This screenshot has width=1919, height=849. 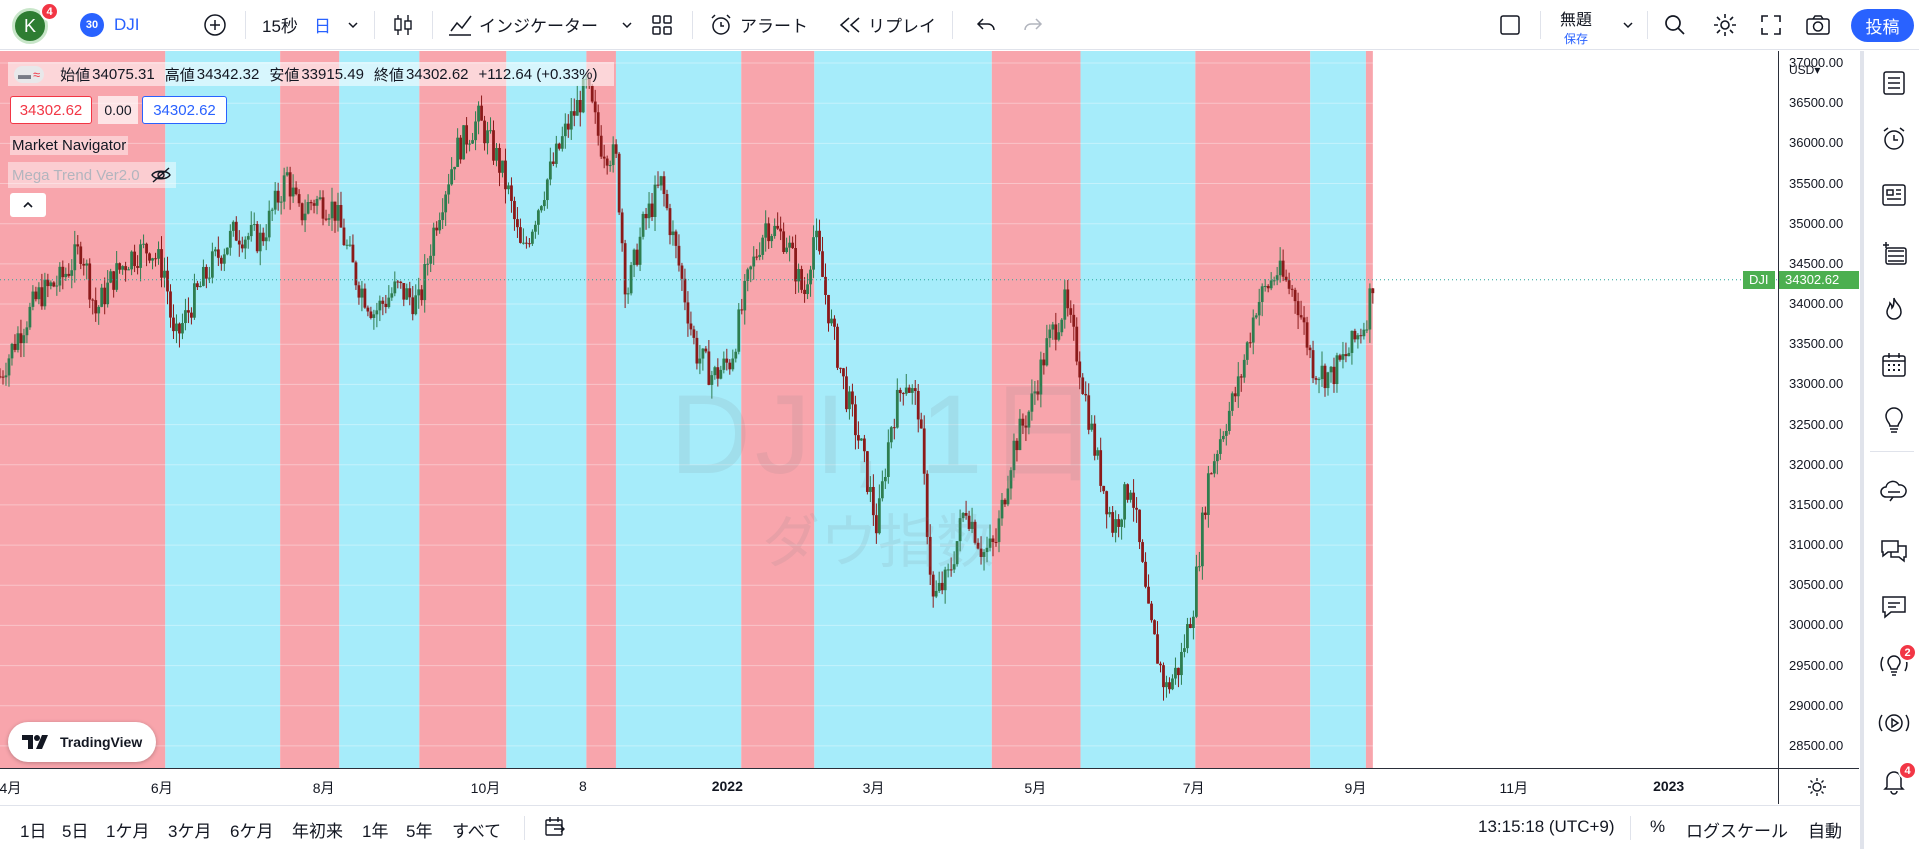 I want to click on settings-sun-icon, so click(x=1817, y=787).